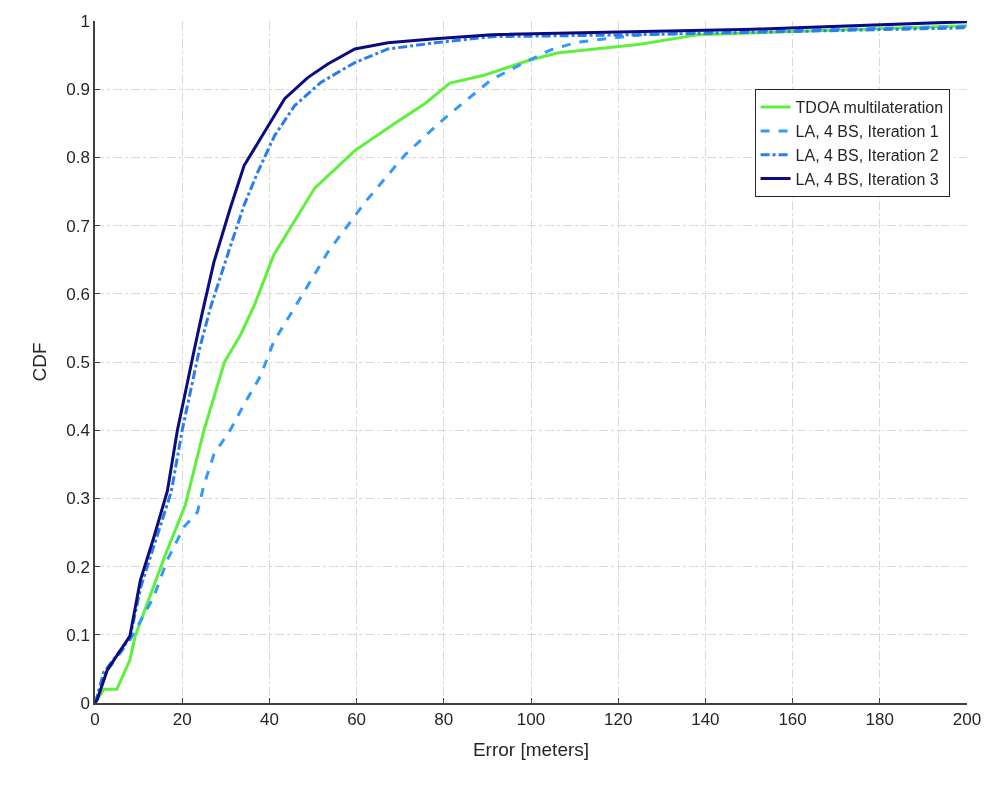  What do you see at coordinates (867, 132) in the screenshot?
I see `legend-label: LA, 4 BS, Iteration 1` at bounding box center [867, 132].